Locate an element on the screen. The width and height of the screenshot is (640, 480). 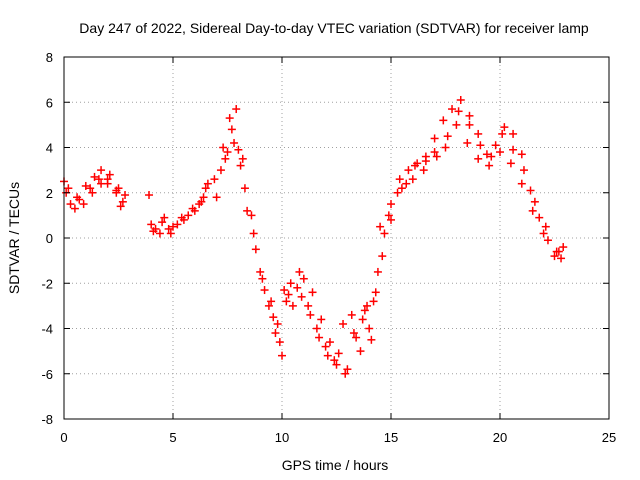
y-tick-label: 0 is located at coordinates (49, 238).